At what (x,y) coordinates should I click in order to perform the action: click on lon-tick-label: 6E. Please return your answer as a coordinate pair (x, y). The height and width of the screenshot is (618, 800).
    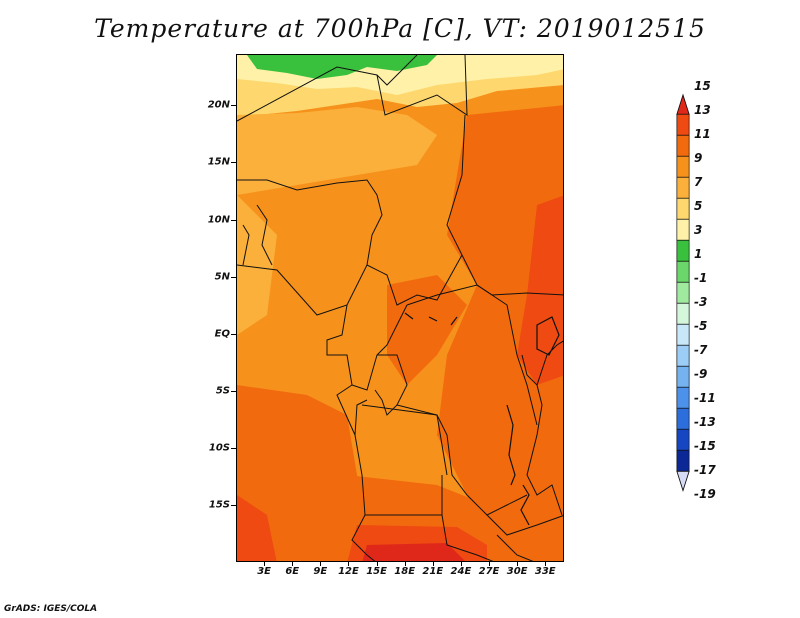
    Looking at the image, I should click on (292, 571).